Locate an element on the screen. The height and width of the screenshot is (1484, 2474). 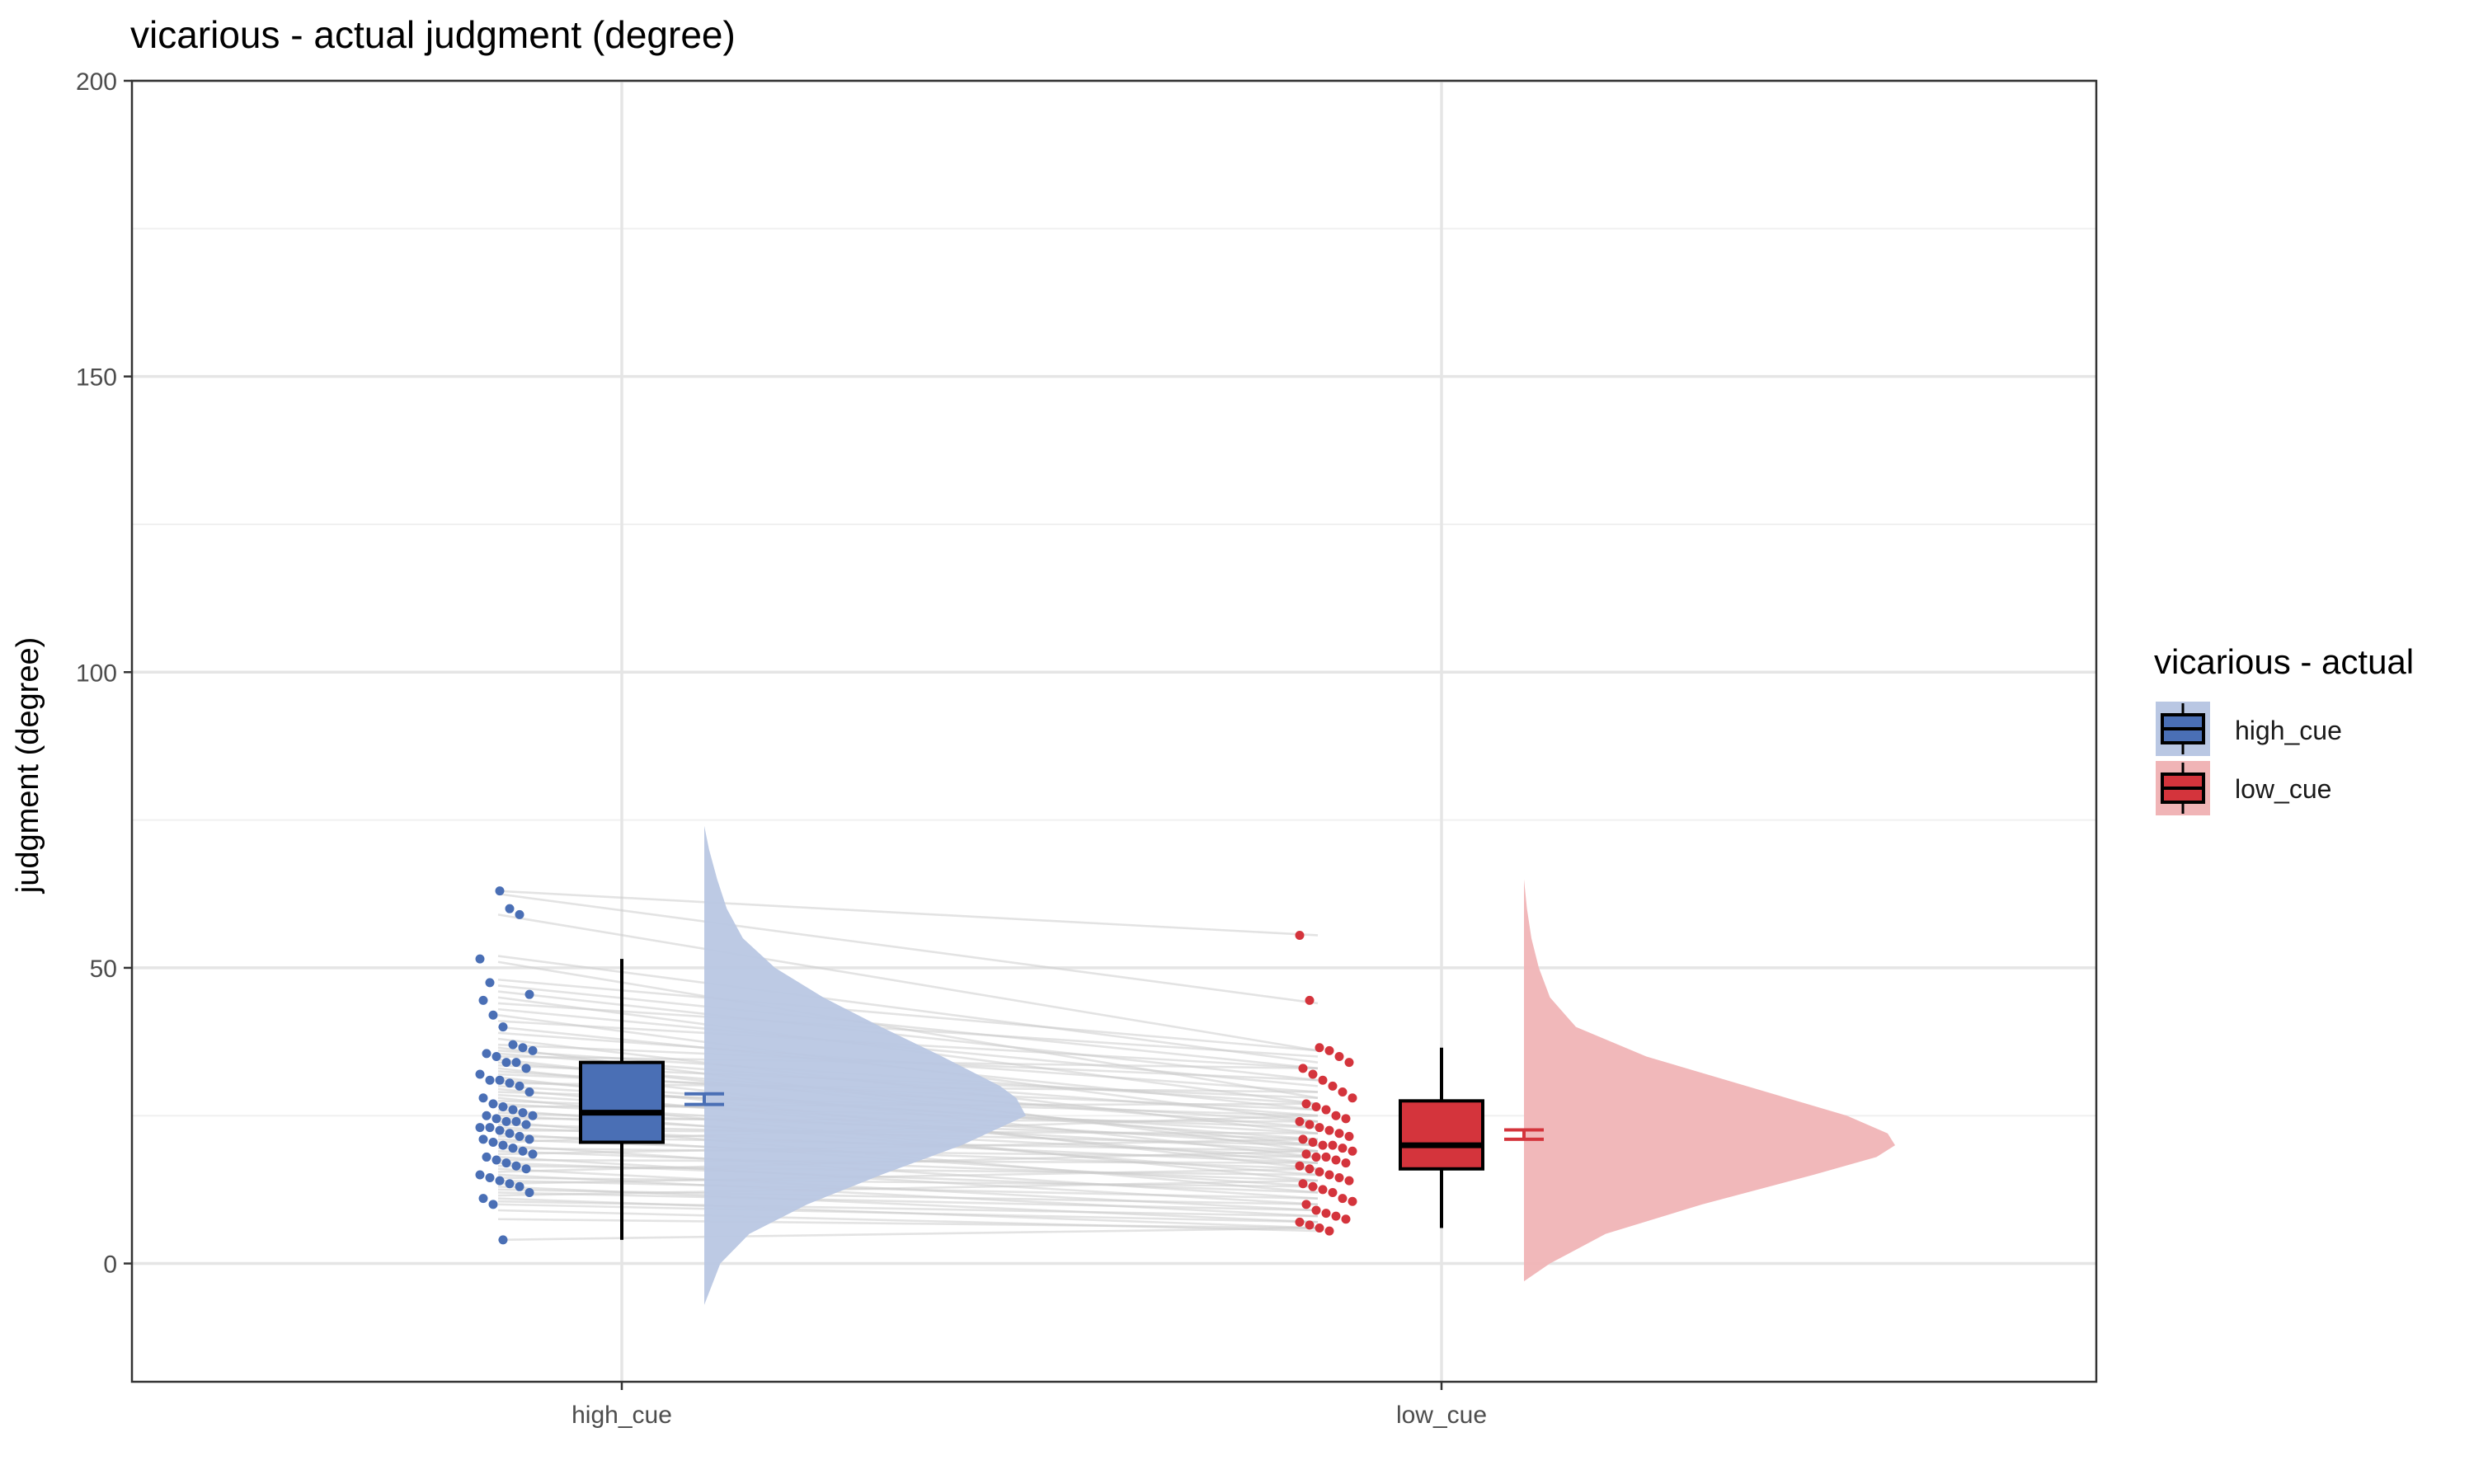
density-cloud-high-cue is located at coordinates (865, 1065).